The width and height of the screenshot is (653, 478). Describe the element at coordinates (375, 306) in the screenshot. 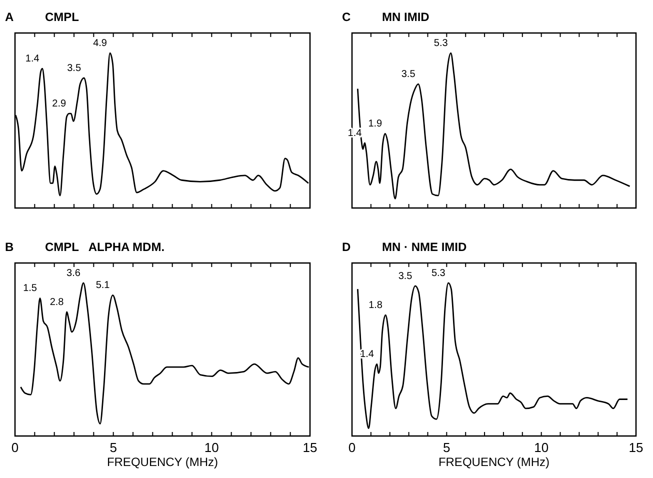

I see `annotation: 1.8` at that location.